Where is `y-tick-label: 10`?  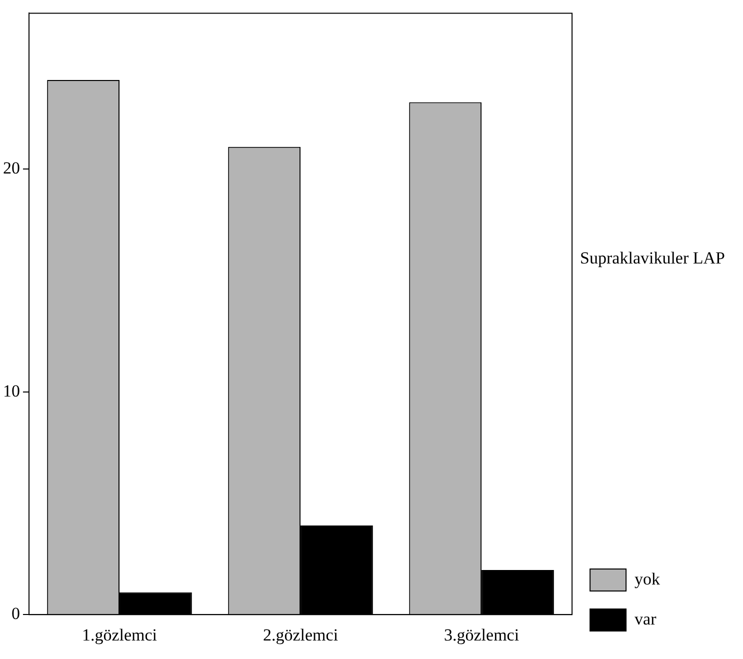
y-tick-label: 10 is located at coordinates (11, 390).